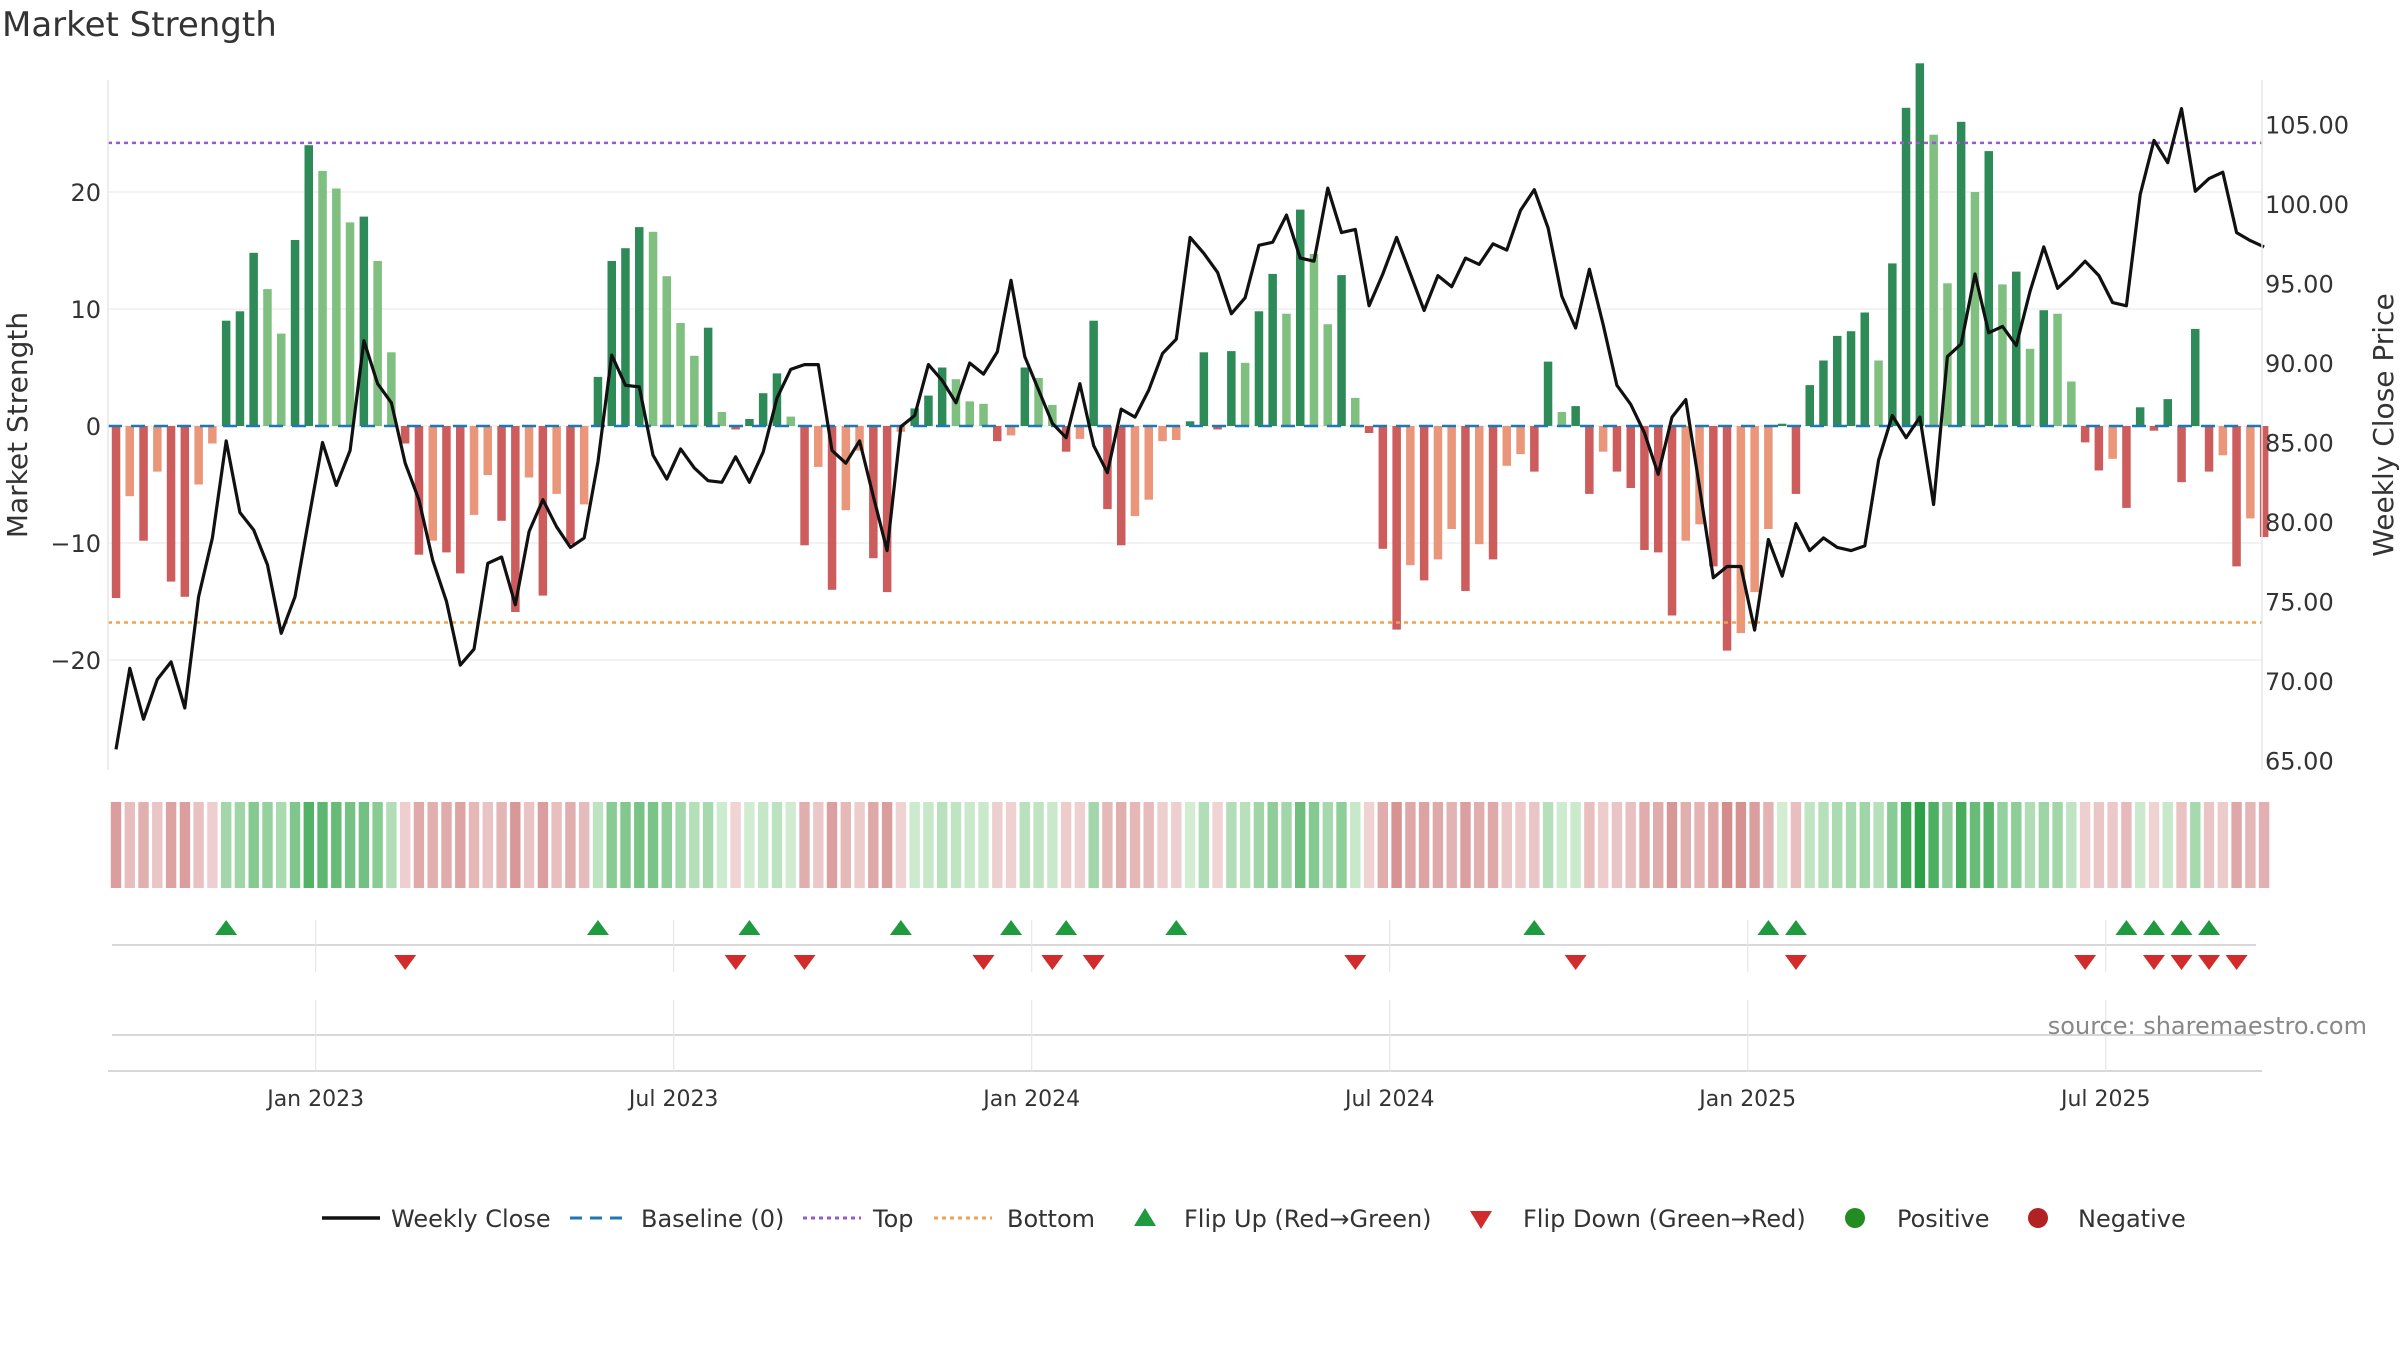  What do you see at coordinates (2307, 126) in the screenshot?
I see `right-tick-label: 105.00` at bounding box center [2307, 126].